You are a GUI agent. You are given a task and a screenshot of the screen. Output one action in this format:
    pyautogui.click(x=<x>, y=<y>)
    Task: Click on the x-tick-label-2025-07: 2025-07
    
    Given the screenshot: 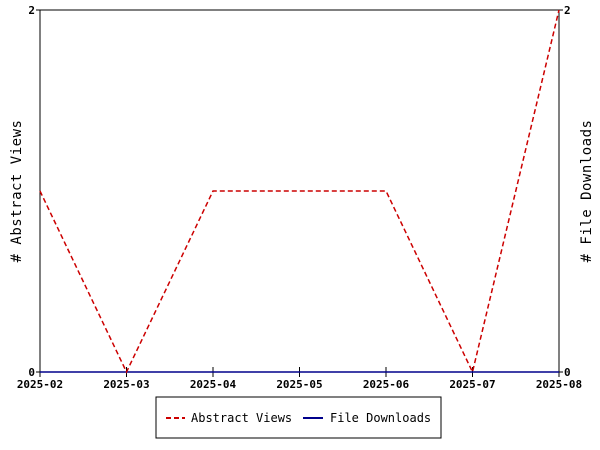 What is the action you would take?
    pyautogui.click(x=472, y=384)
    